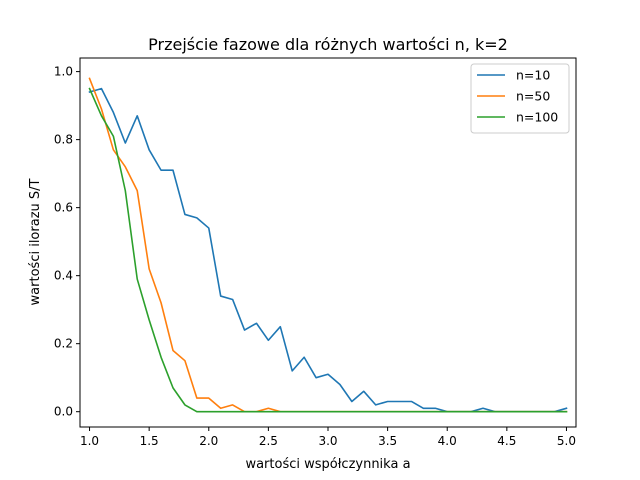 The width and height of the screenshot is (640, 480). What do you see at coordinates (208, 441) in the screenshot?
I see `x-tick-label: 2.0` at bounding box center [208, 441].